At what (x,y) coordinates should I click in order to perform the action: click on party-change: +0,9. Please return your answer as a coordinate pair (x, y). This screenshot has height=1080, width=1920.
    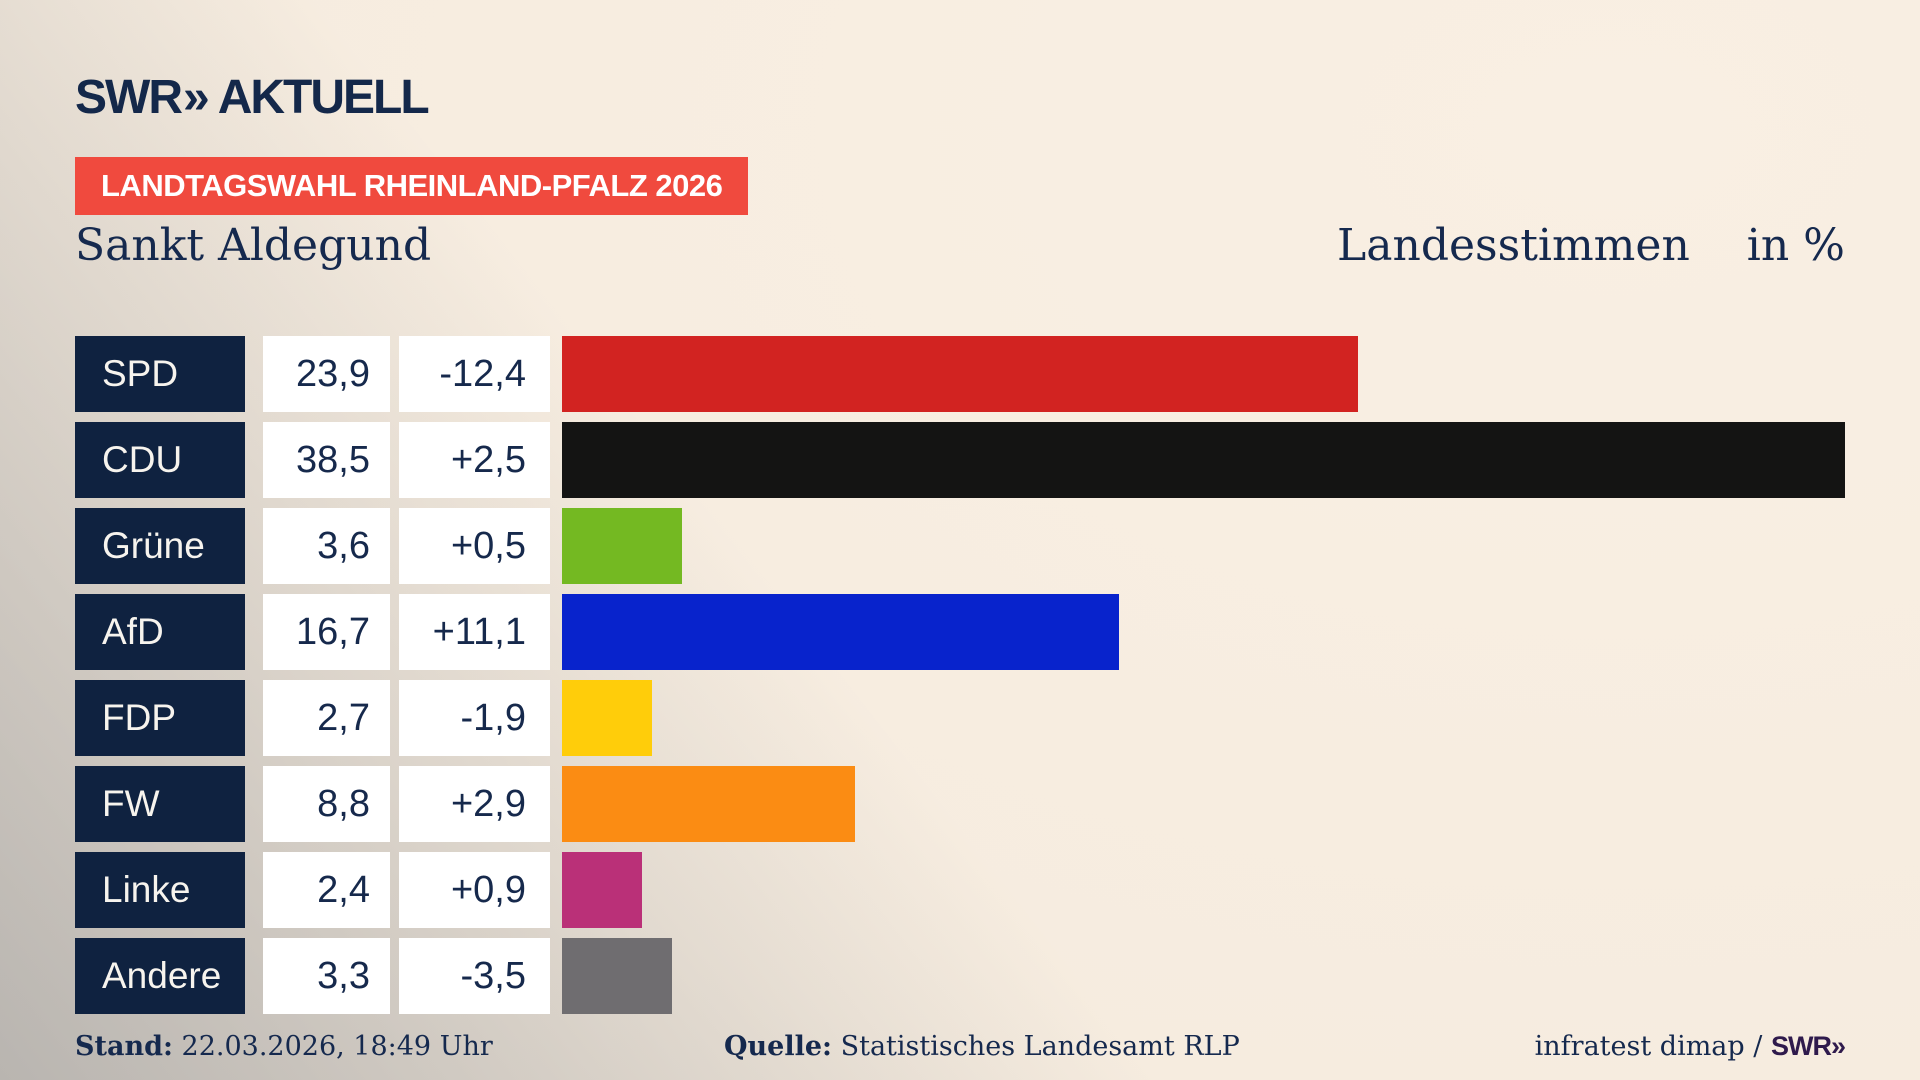
    Looking at the image, I should click on (474, 890).